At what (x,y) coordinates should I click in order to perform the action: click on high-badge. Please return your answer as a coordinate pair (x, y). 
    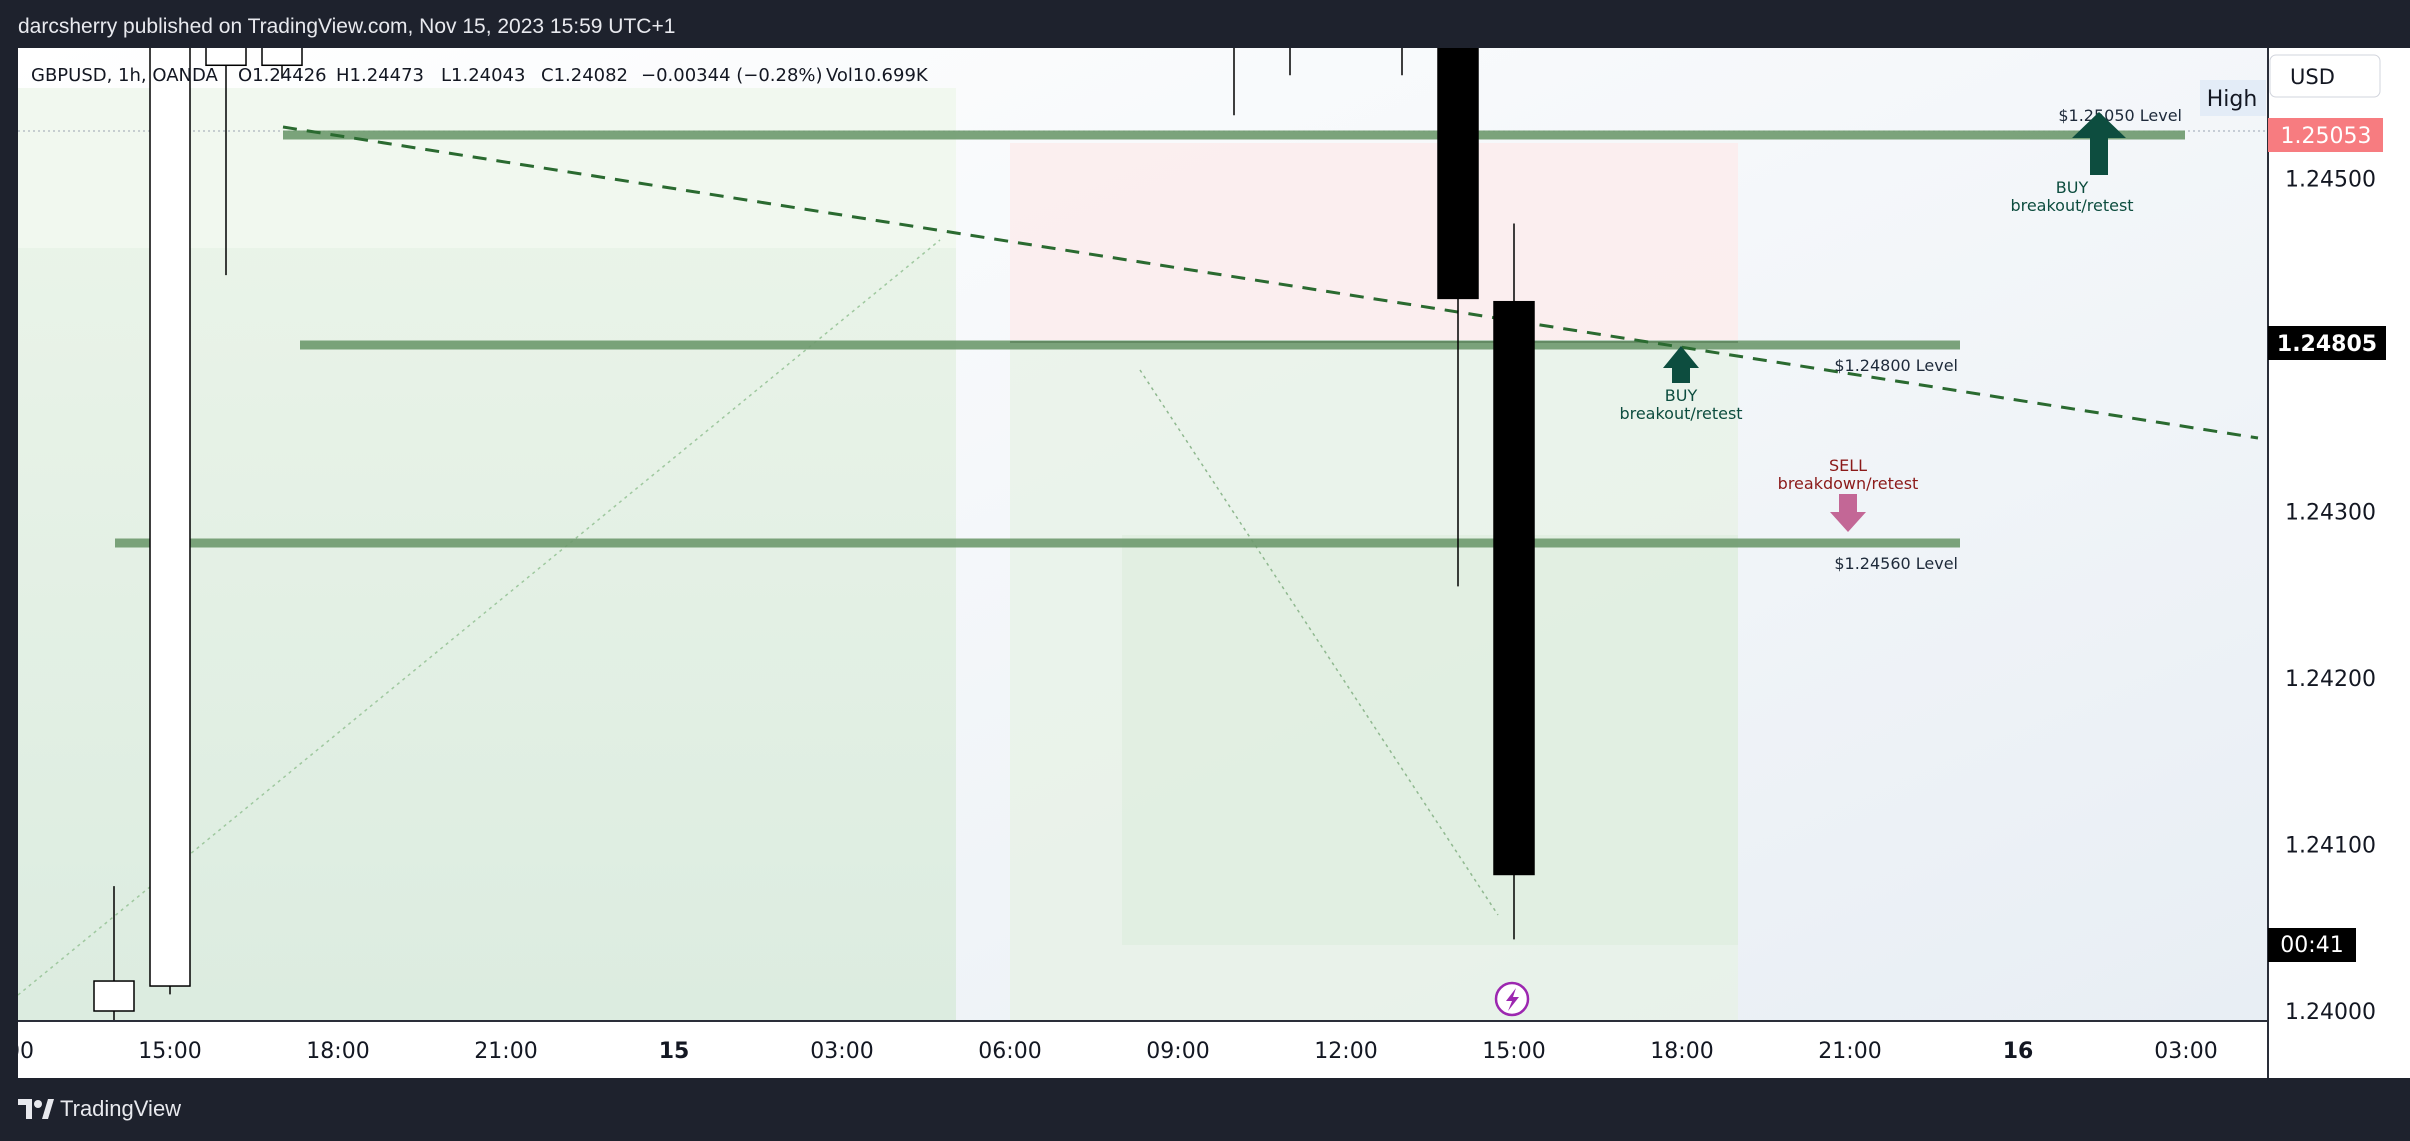
    Looking at the image, I should click on (2325, 135).